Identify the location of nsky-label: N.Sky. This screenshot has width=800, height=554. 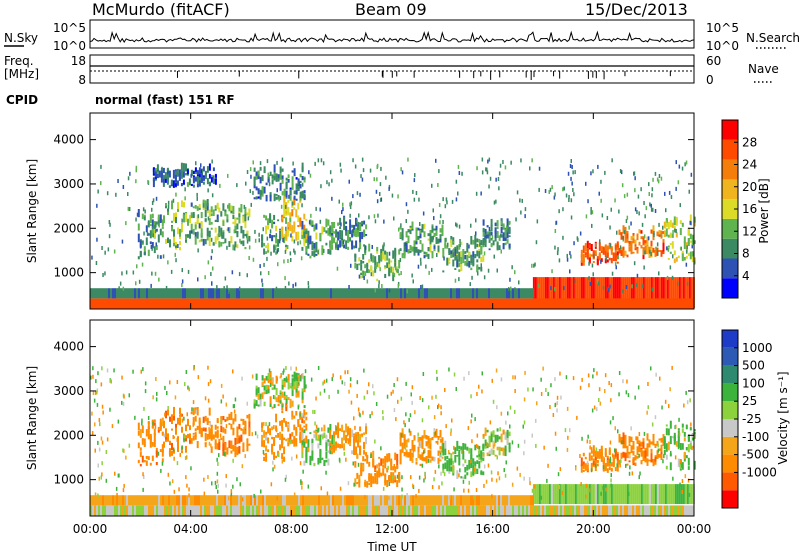
(21, 38).